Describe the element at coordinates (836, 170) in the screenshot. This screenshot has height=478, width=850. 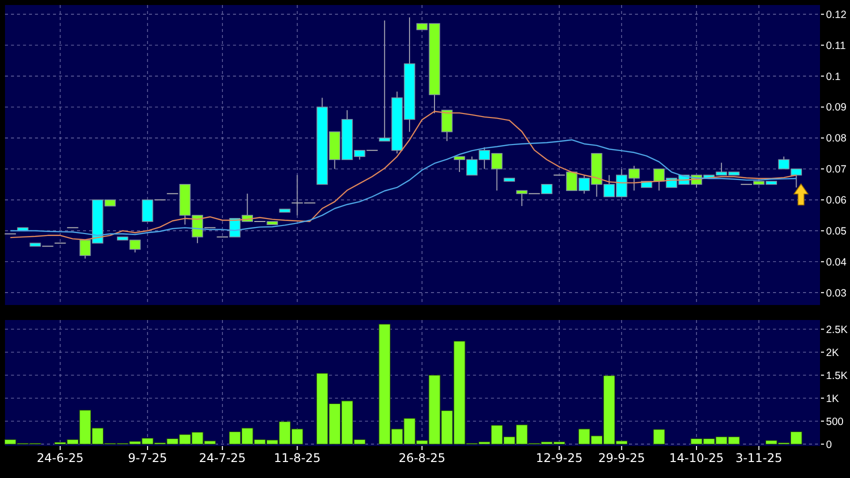
I see `y-tick-label: 0.07` at that location.